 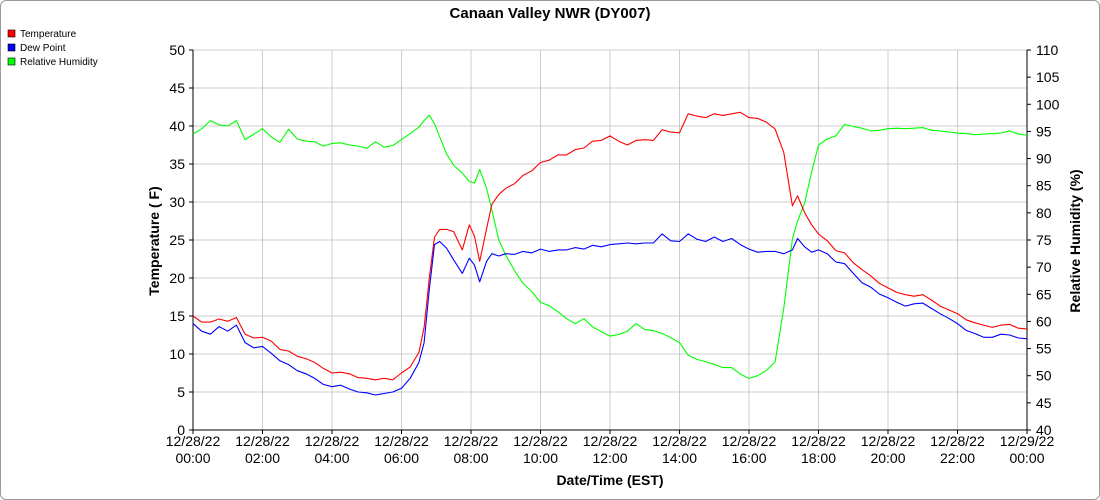 I want to click on y-right-tick-label: 85, so click(x=1044, y=186).